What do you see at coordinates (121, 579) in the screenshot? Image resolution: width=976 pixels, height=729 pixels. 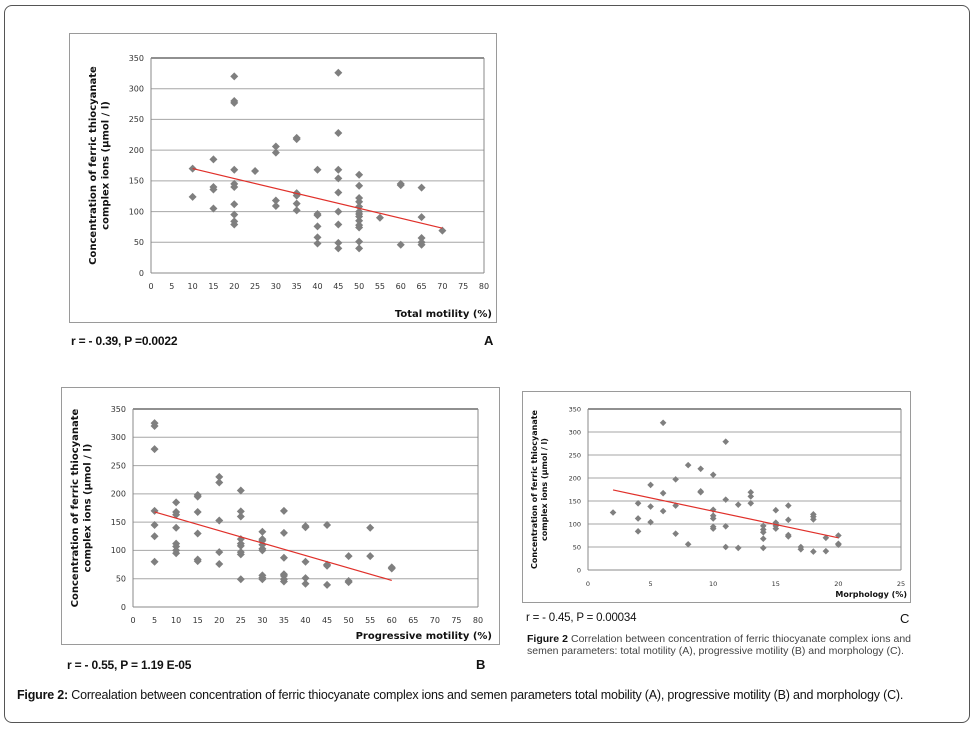 I see `y-tick-label: 50` at bounding box center [121, 579].